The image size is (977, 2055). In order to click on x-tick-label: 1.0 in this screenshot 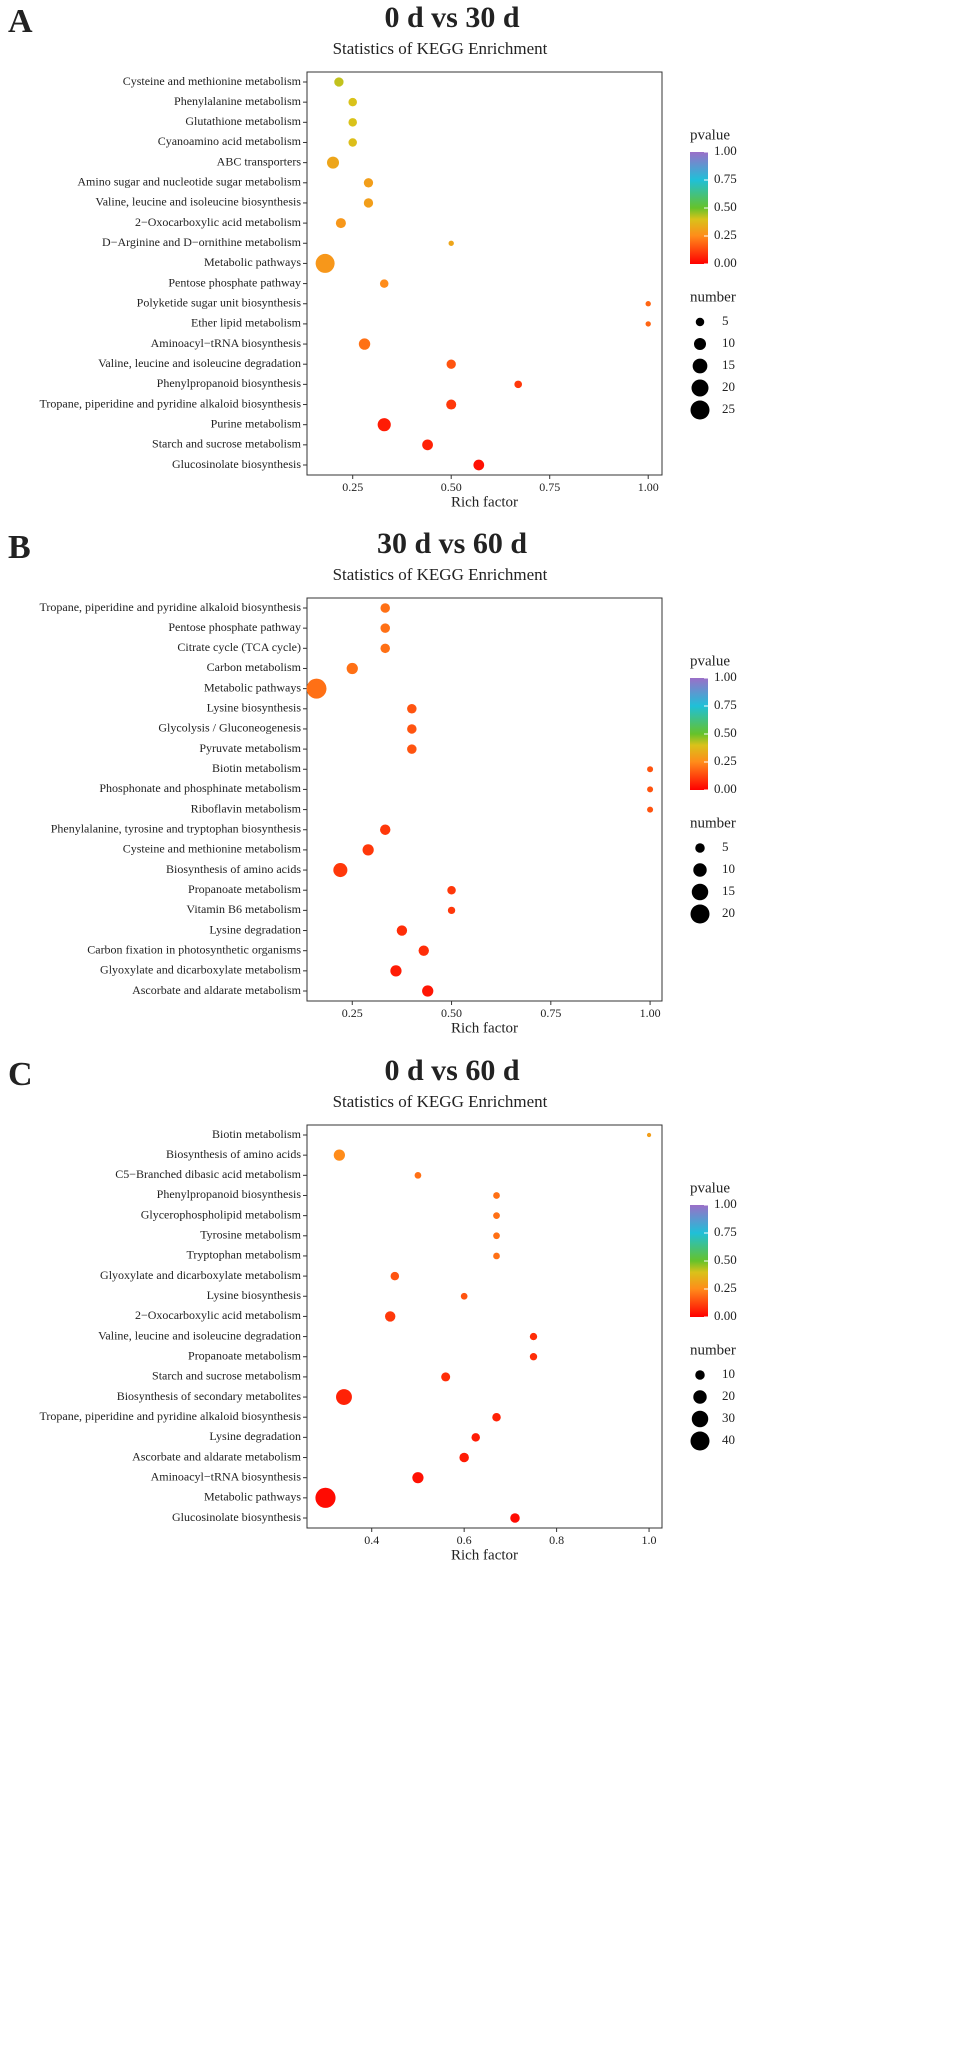, I will do `click(649, 1540)`.